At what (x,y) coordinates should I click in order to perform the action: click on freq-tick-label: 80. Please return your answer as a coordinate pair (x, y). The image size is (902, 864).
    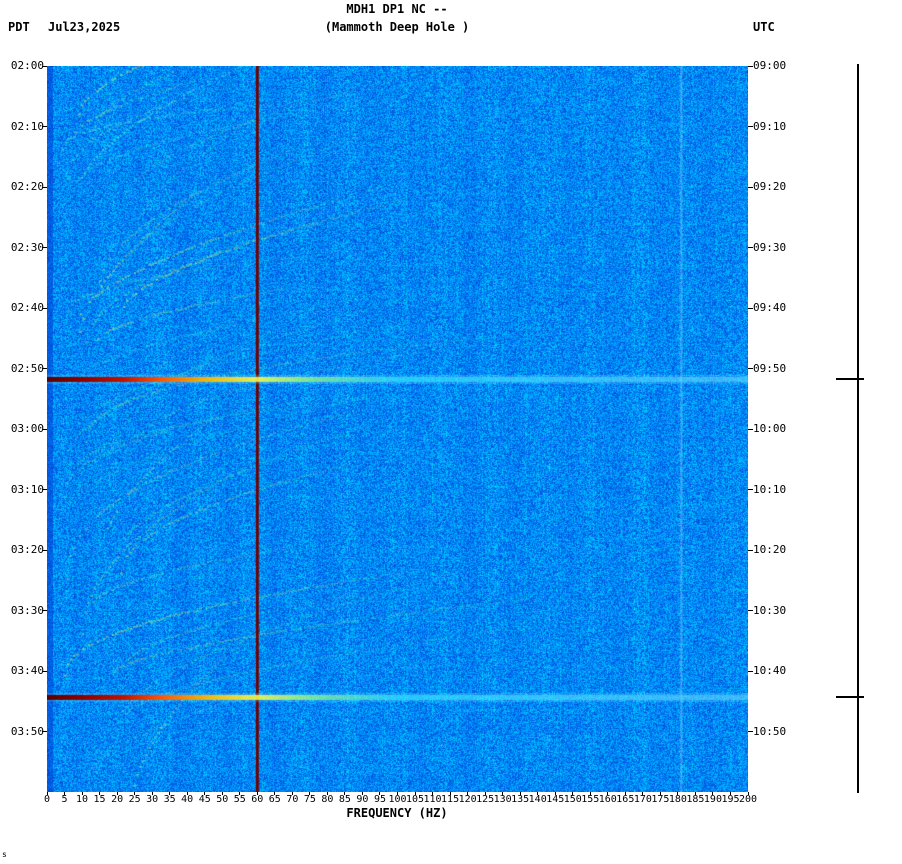
    Looking at the image, I should click on (327, 799).